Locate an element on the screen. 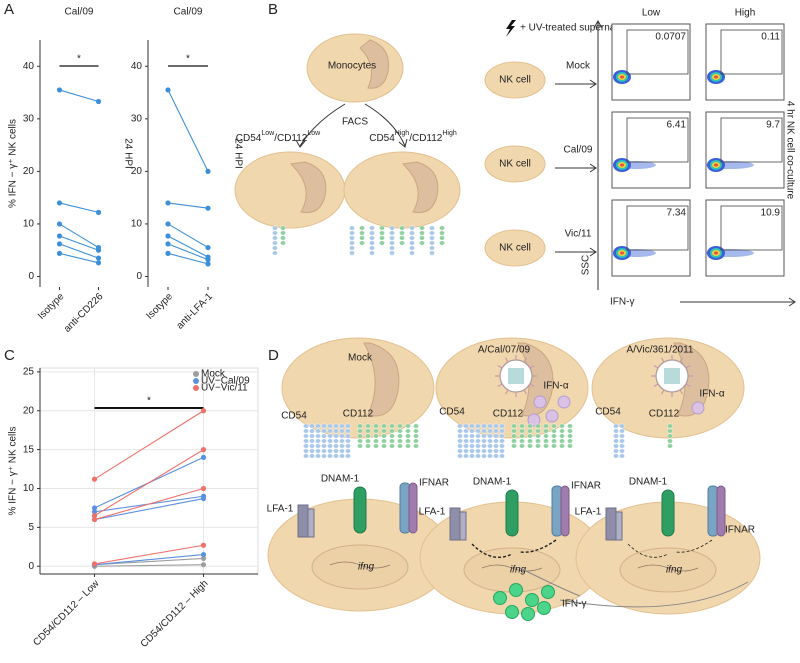 This screenshot has height=663, width=800. x-tick-label: Isotype is located at coordinates (51, 306).